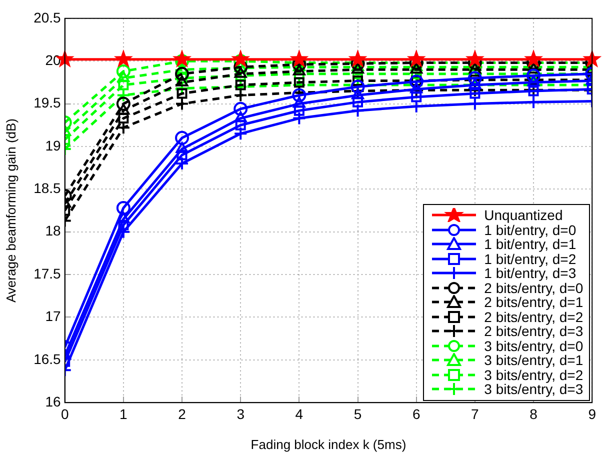  What do you see at coordinates (523, 215) in the screenshot?
I see `legend-label: Unquantized` at bounding box center [523, 215].